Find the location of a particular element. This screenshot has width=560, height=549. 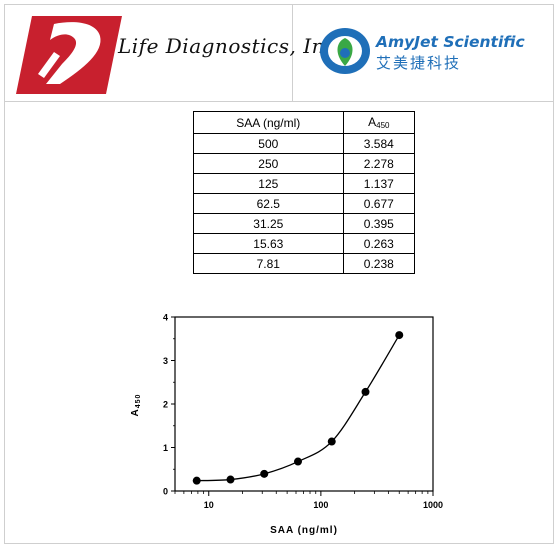

cell-saa: 500 is located at coordinates (268, 143).